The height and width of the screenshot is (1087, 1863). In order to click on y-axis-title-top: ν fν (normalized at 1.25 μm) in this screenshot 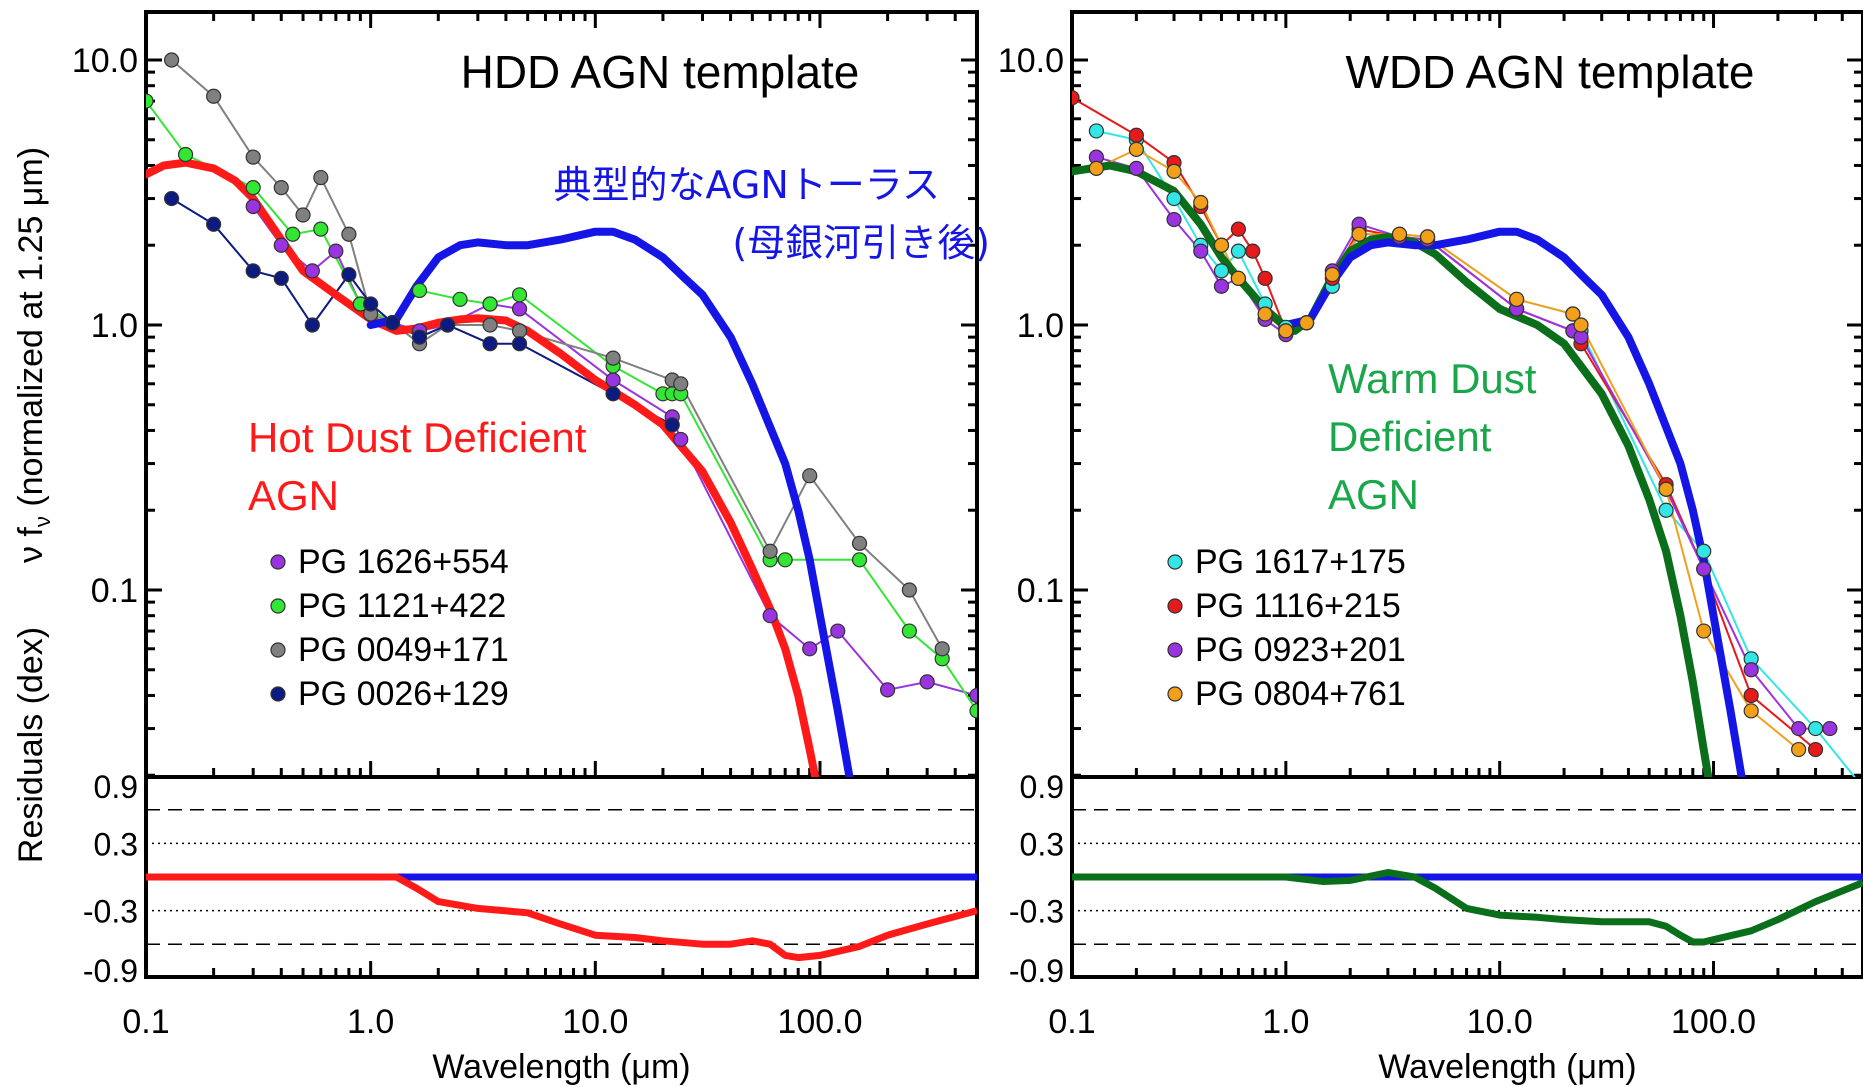, I will do `click(33, 355)`.